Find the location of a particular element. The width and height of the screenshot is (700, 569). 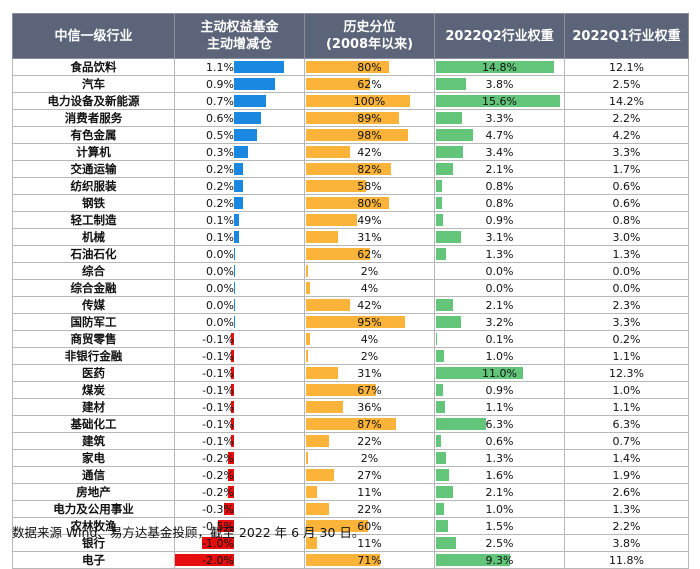

percentile-label: 67% is located at coordinates (369, 390).